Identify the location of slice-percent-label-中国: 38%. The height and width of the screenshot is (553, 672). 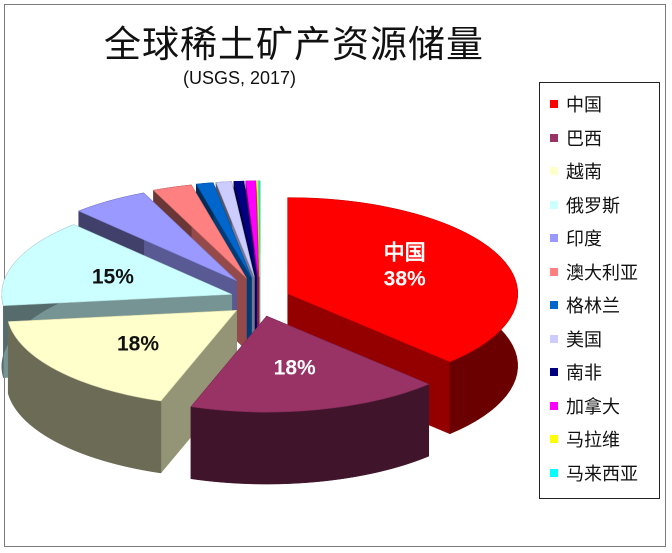
(405, 279).